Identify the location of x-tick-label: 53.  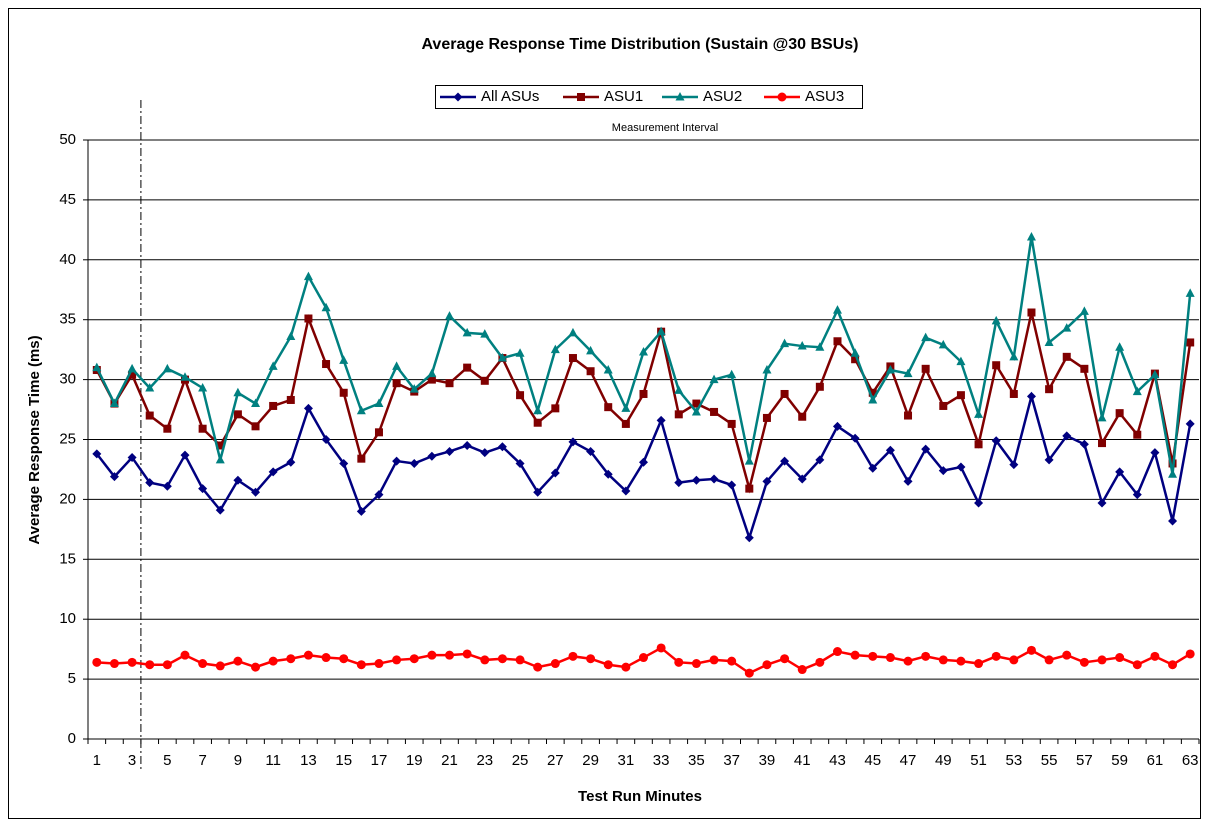
(1013, 760).